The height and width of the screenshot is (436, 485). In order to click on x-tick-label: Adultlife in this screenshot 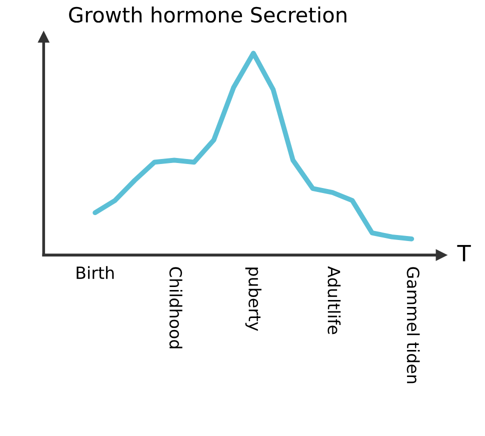, I will do `click(334, 300)`.